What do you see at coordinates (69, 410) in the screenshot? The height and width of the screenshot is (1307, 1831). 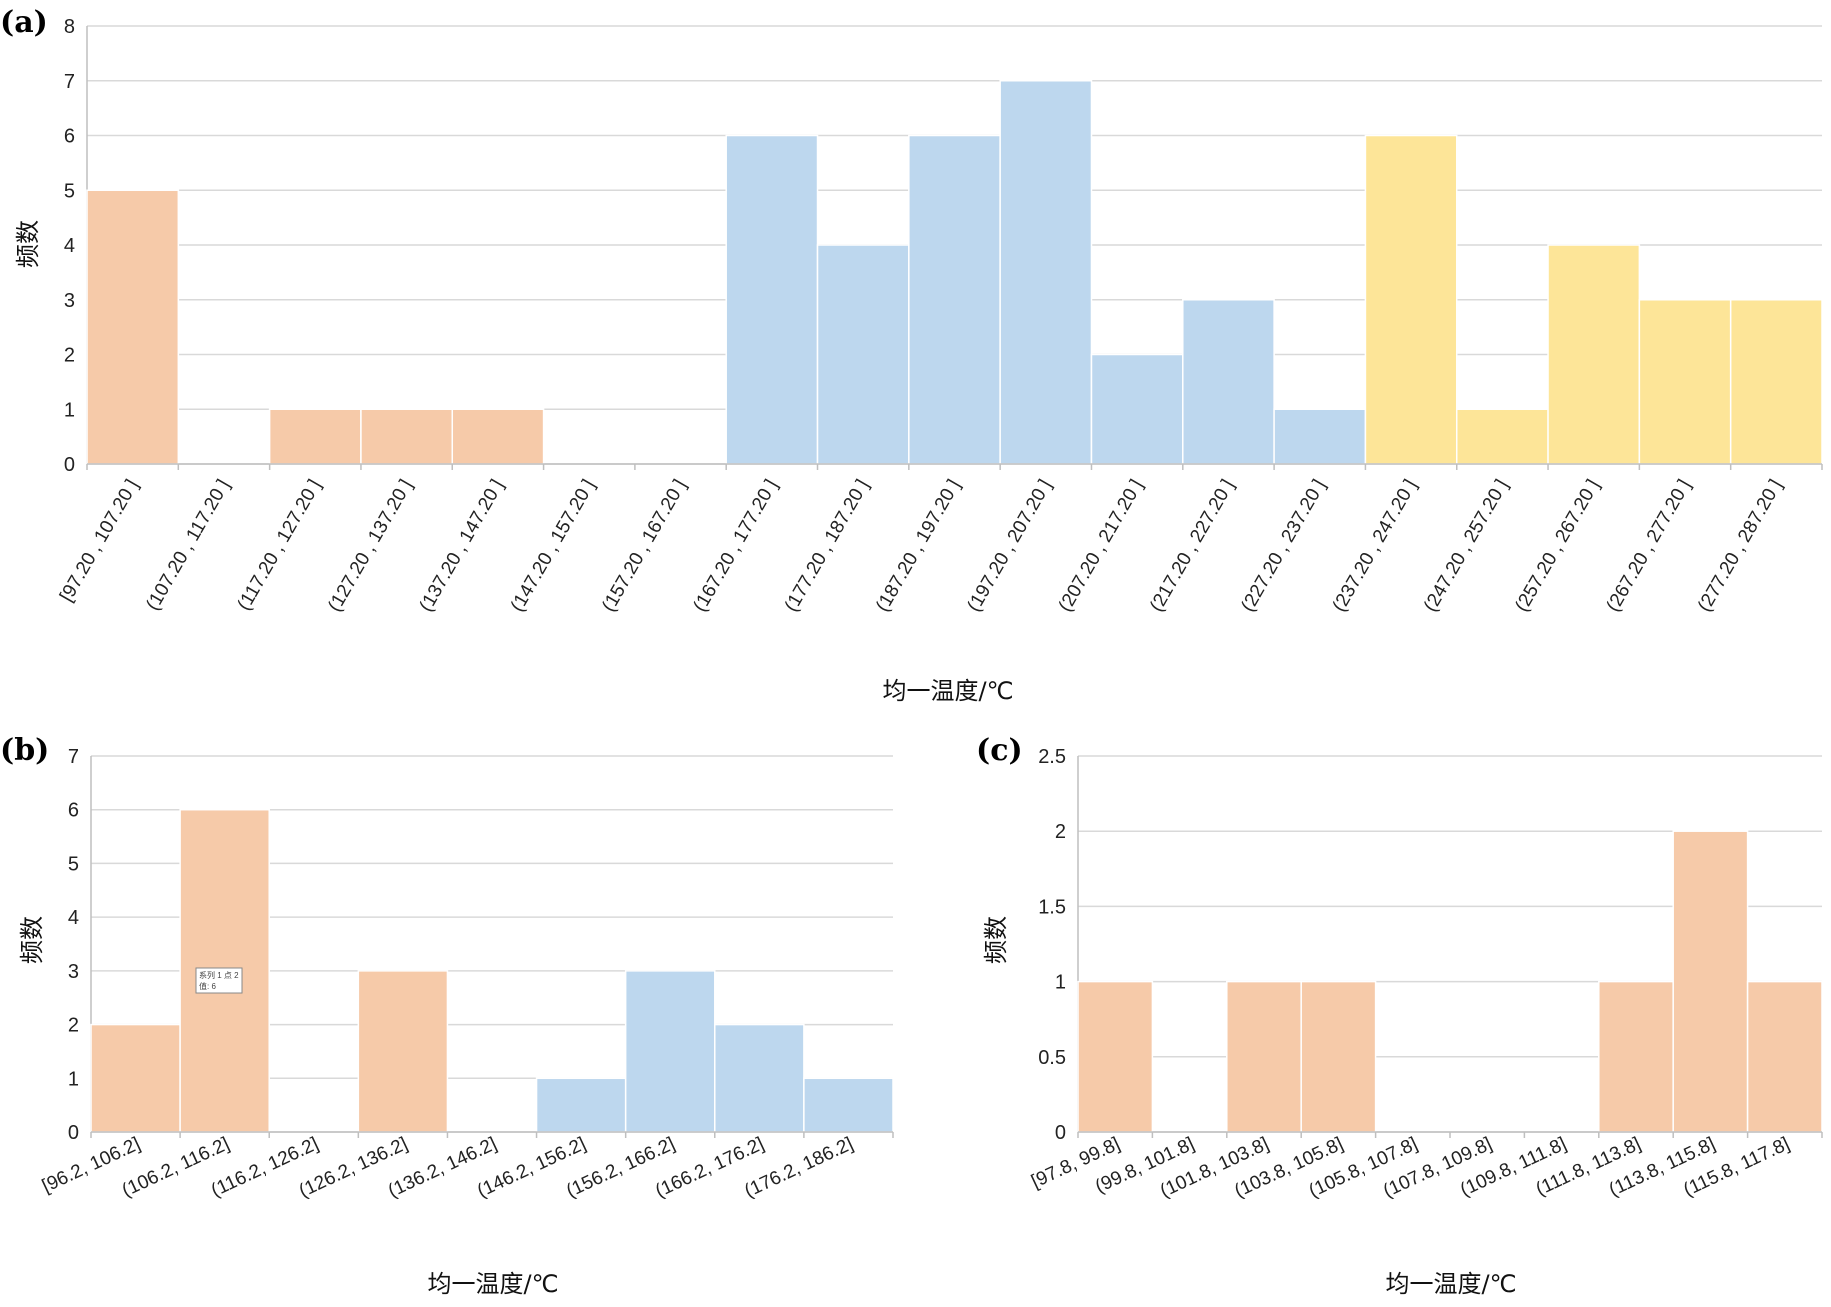 I see `panel-a-y-tick-label: 1` at bounding box center [69, 410].